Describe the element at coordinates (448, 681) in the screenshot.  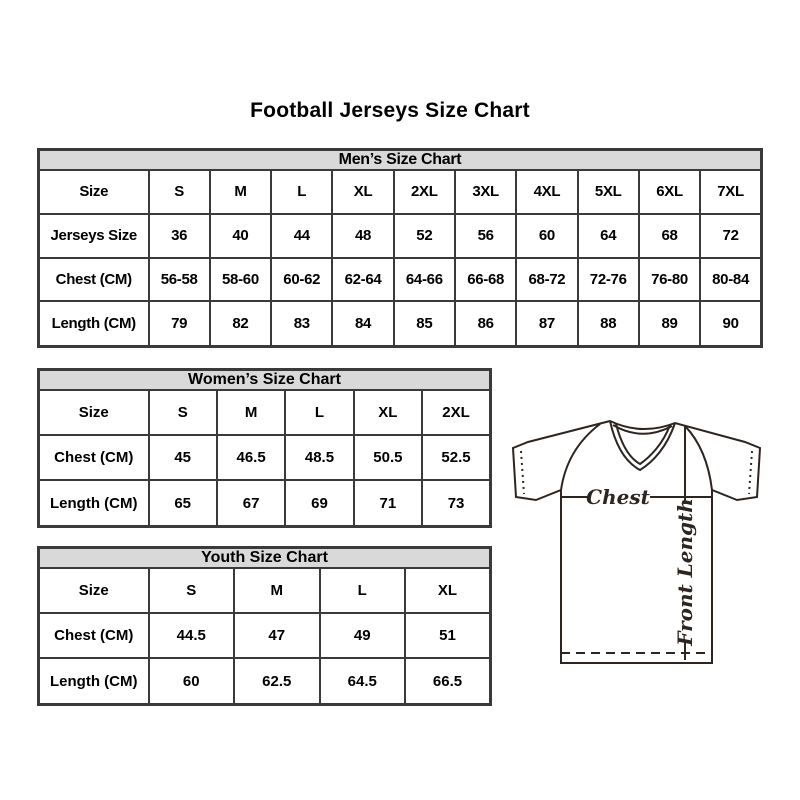
I see `value-cell: 66.5` at that location.